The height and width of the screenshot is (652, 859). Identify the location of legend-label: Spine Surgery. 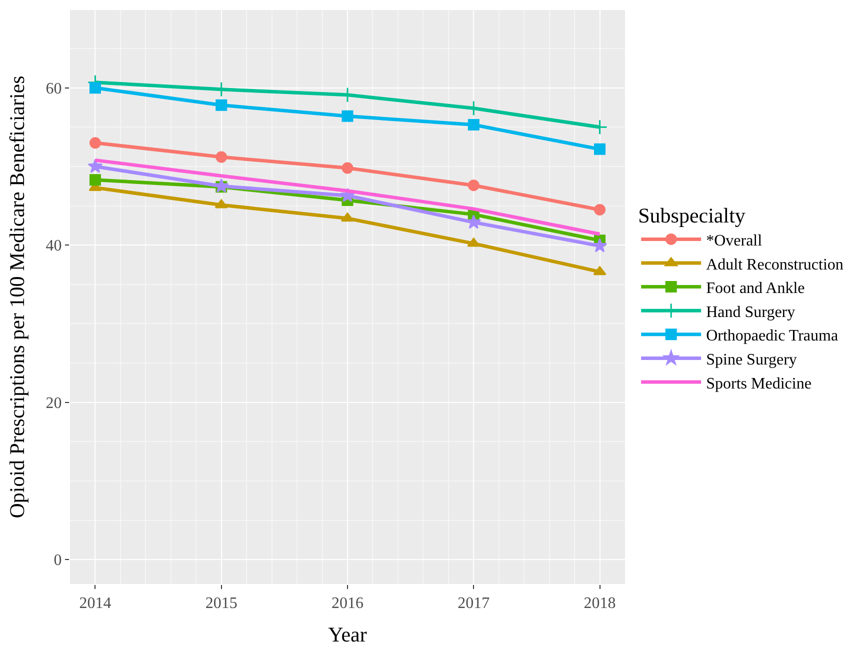
(751, 359).